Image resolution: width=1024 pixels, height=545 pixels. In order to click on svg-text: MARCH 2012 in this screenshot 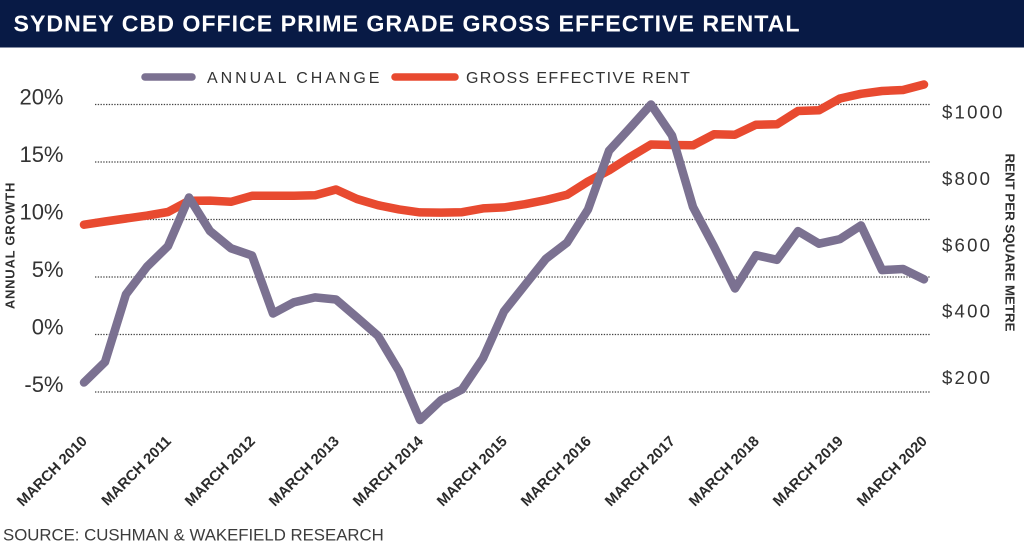, I will do `click(220, 472)`.